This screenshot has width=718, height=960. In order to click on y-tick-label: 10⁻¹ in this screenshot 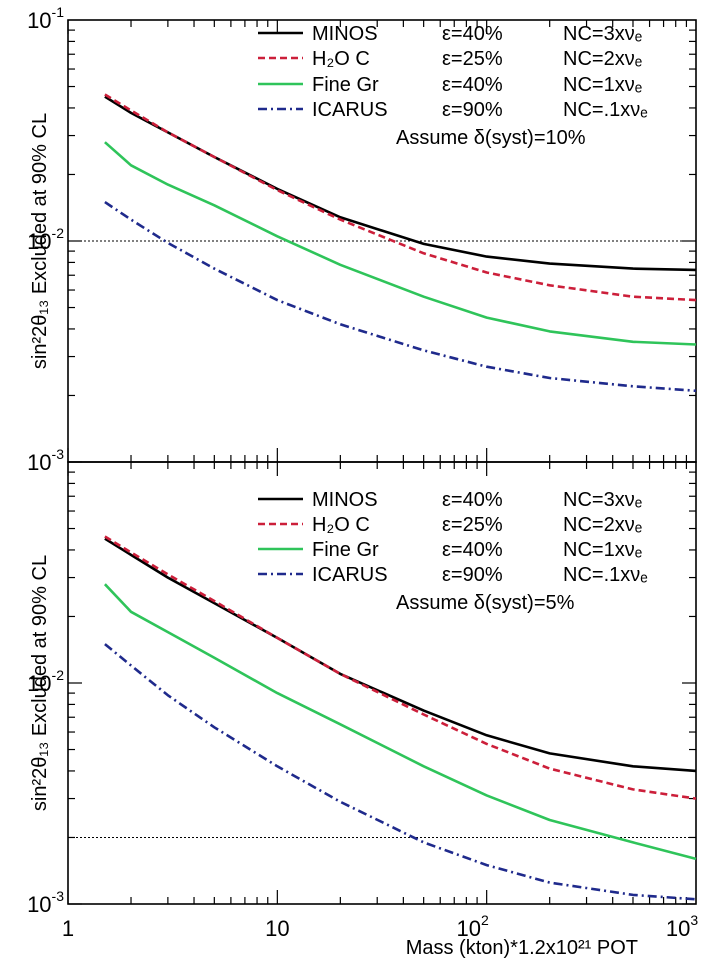, I will do `click(45, 18)`.